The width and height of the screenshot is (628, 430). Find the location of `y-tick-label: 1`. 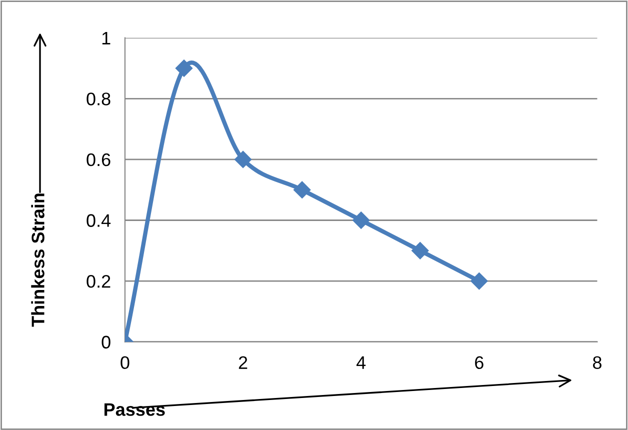

y-tick-label: 1 is located at coordinates (106, 38).